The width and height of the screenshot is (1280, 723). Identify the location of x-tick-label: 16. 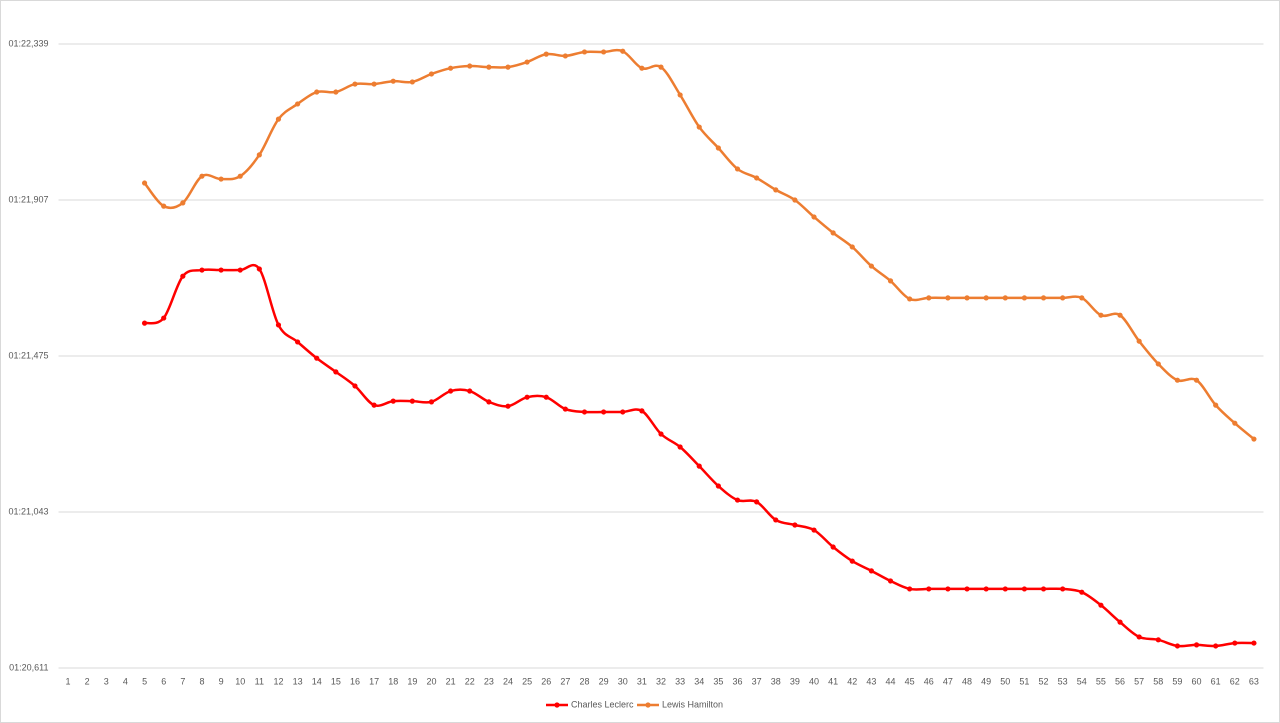
(355, 681).